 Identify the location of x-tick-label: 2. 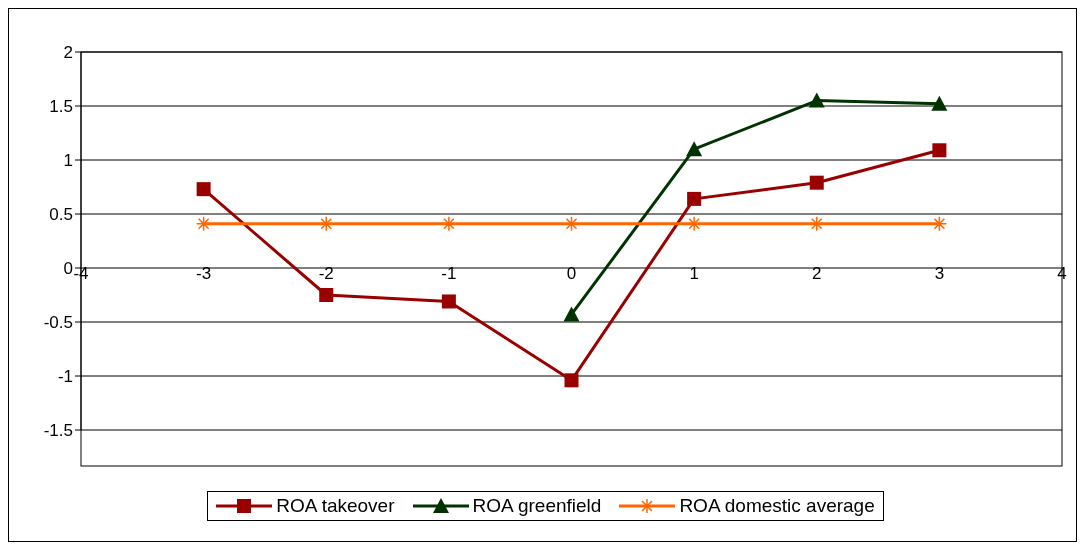
(817, 273).